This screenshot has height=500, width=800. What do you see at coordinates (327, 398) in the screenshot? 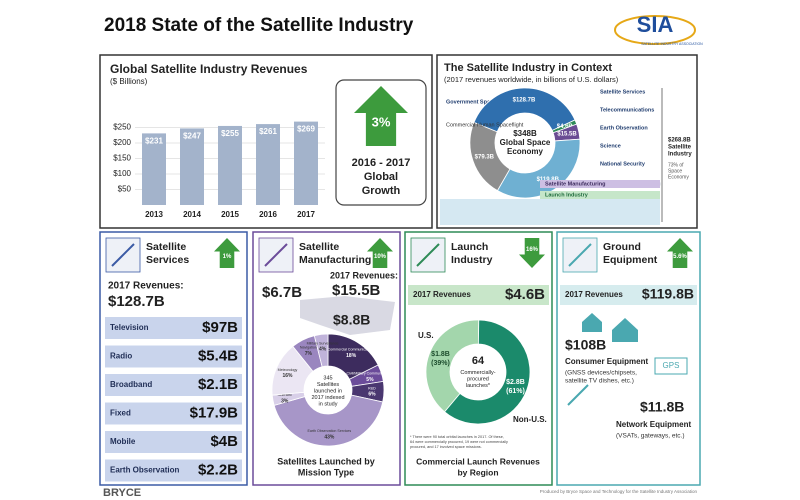
I see `donut-center: 2017 indexed` at bounding box center [327, 398].